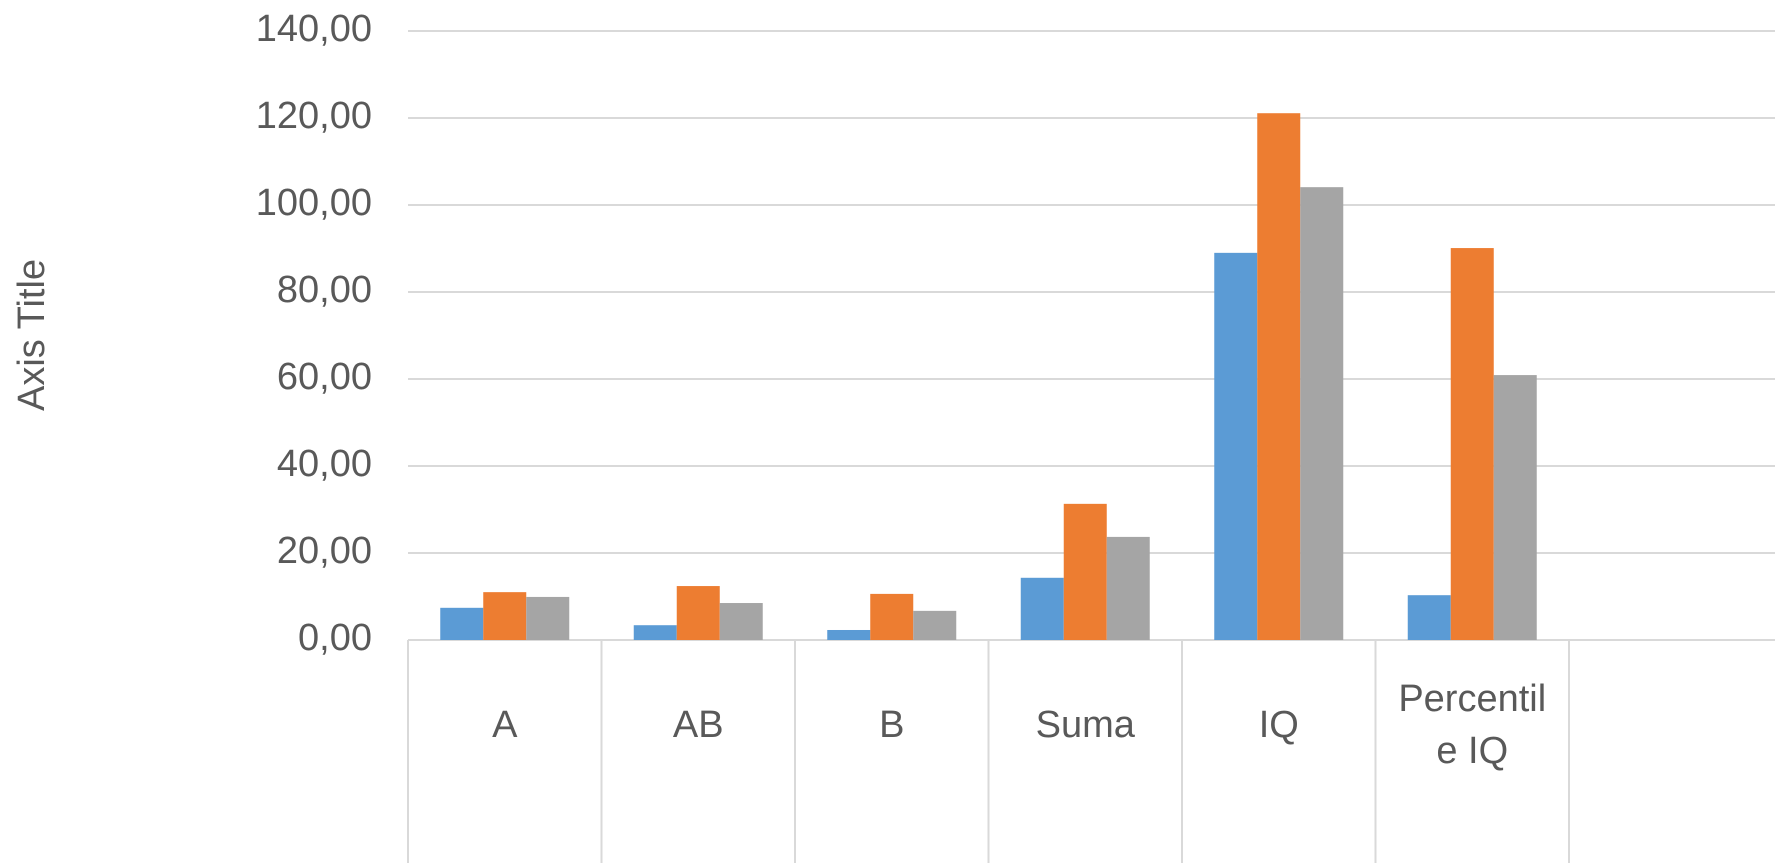 The width and height of the screenshot is (1775, 863). What do you see at coordinates (698, 725) in the screenshot?
I see `x-tick-label: AB` at bounding box center [698, 725].